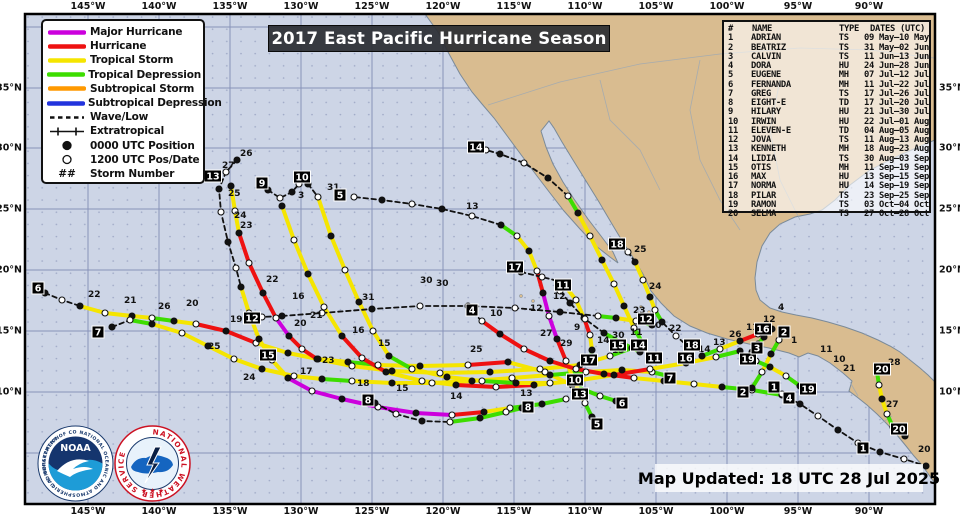 The width and height of the screenshot is (960, 519). Describe the element at coordinates (770, 130) in the screenshot. I see `storm-table-cell: ELEVEN-E` at that location.